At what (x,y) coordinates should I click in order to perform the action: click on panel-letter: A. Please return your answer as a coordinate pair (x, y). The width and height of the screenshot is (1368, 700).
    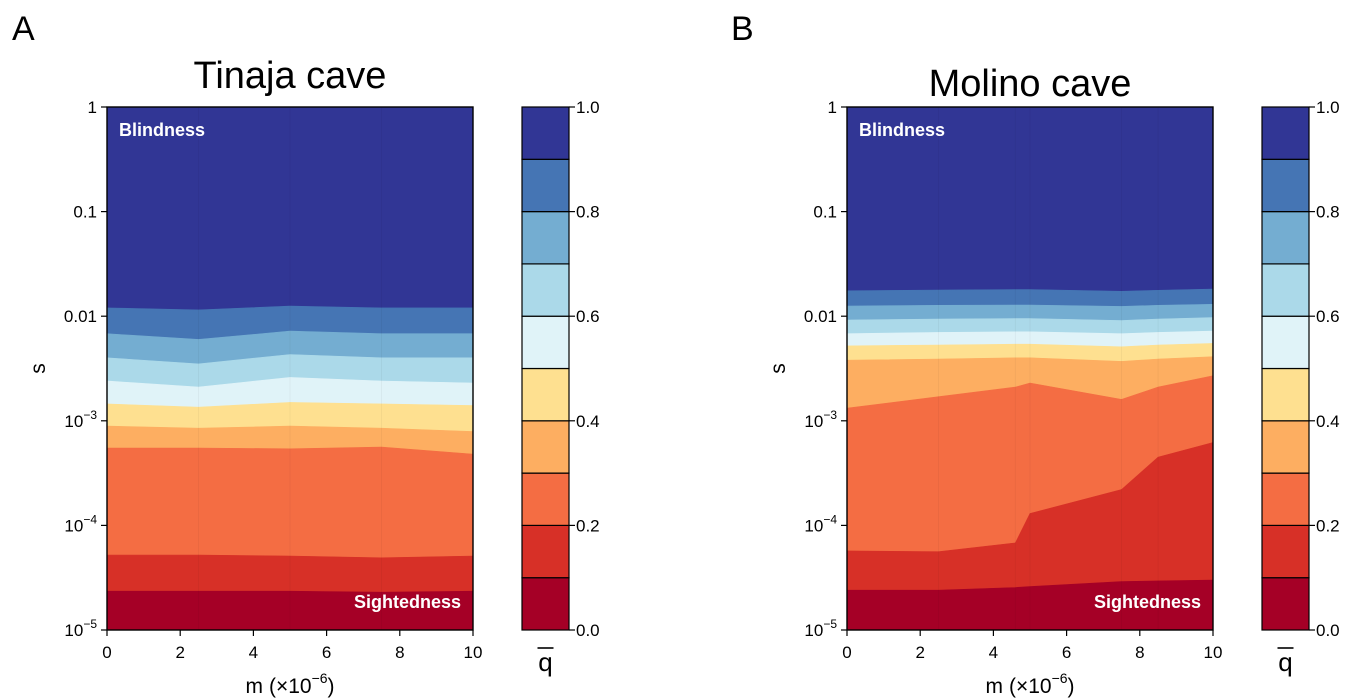
    Looking at the image, I should click on (23, 29).